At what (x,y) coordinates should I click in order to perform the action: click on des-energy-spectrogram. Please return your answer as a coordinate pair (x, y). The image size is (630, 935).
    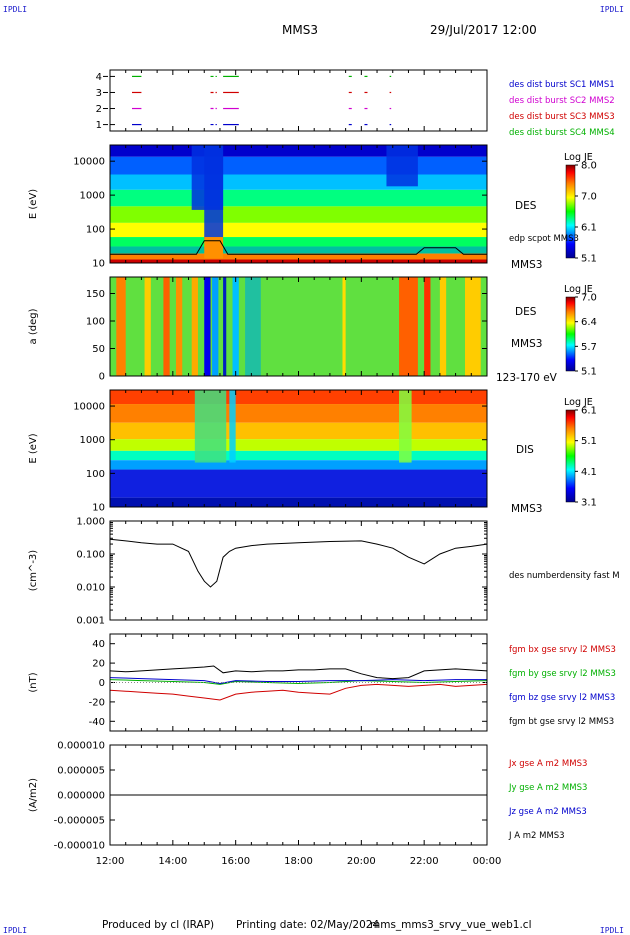
    Looking at the image, I should click on (298, 204).